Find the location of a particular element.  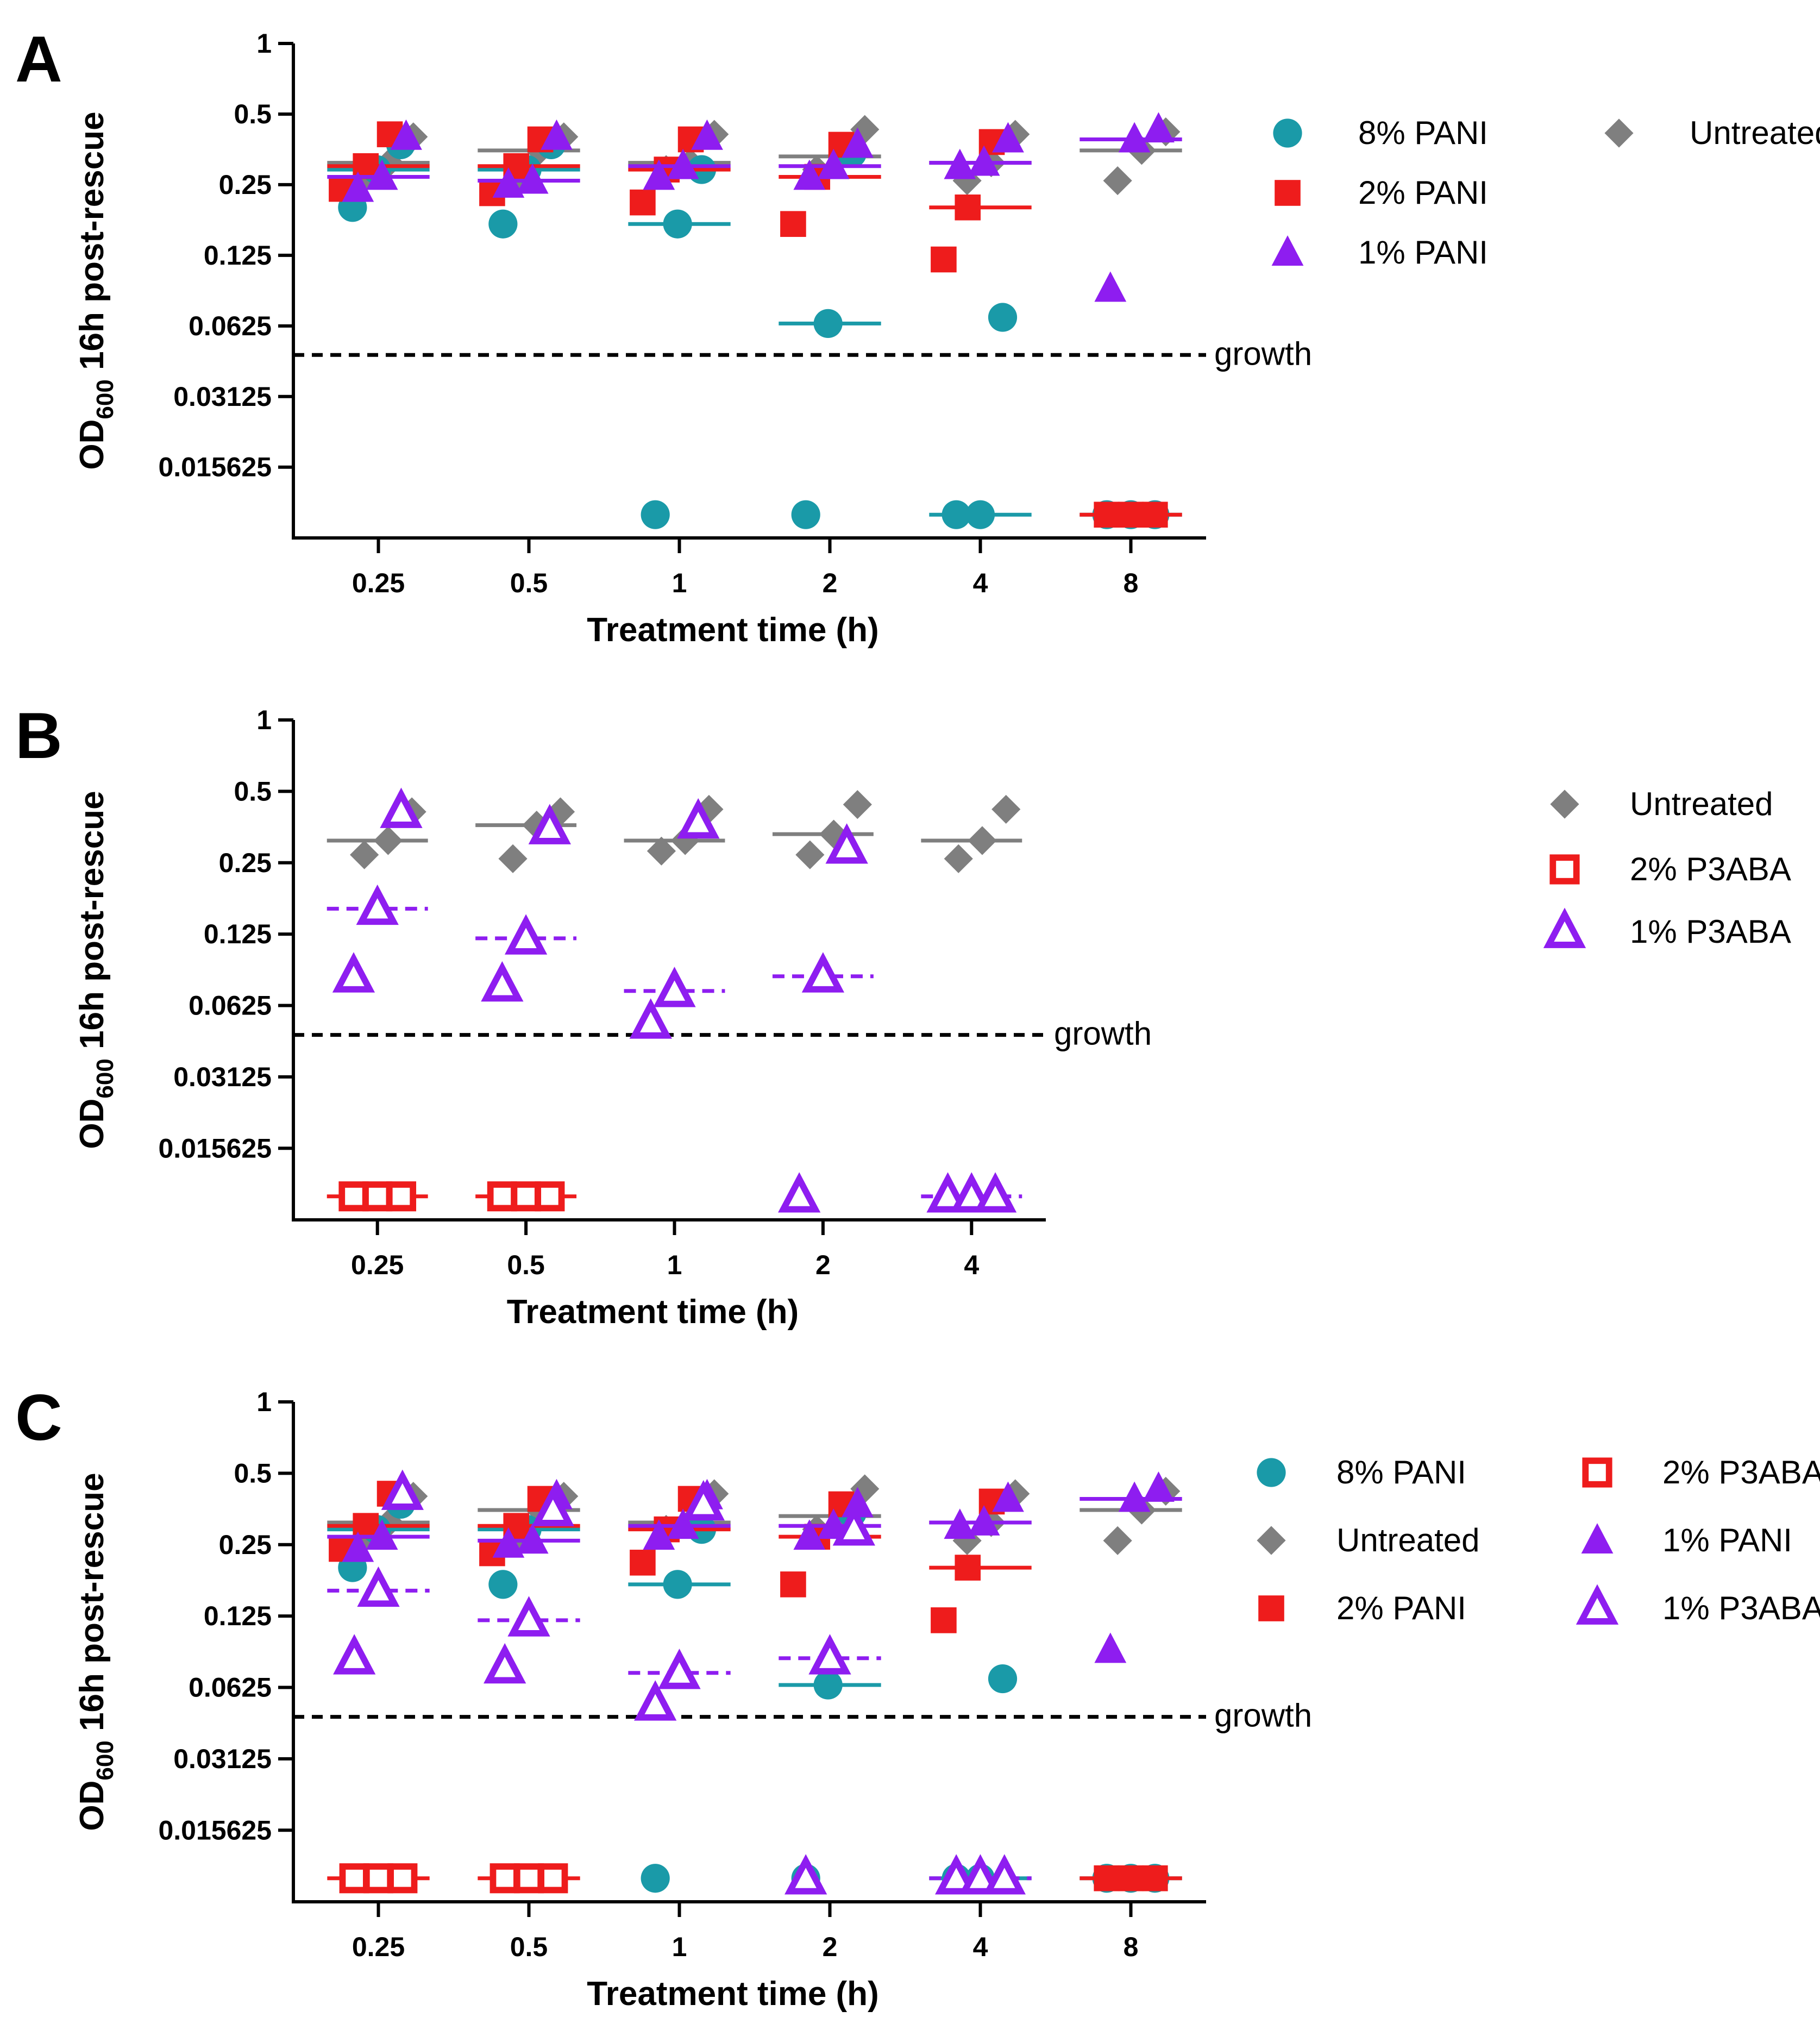

series-untreated is located at coordinates (674, 831).